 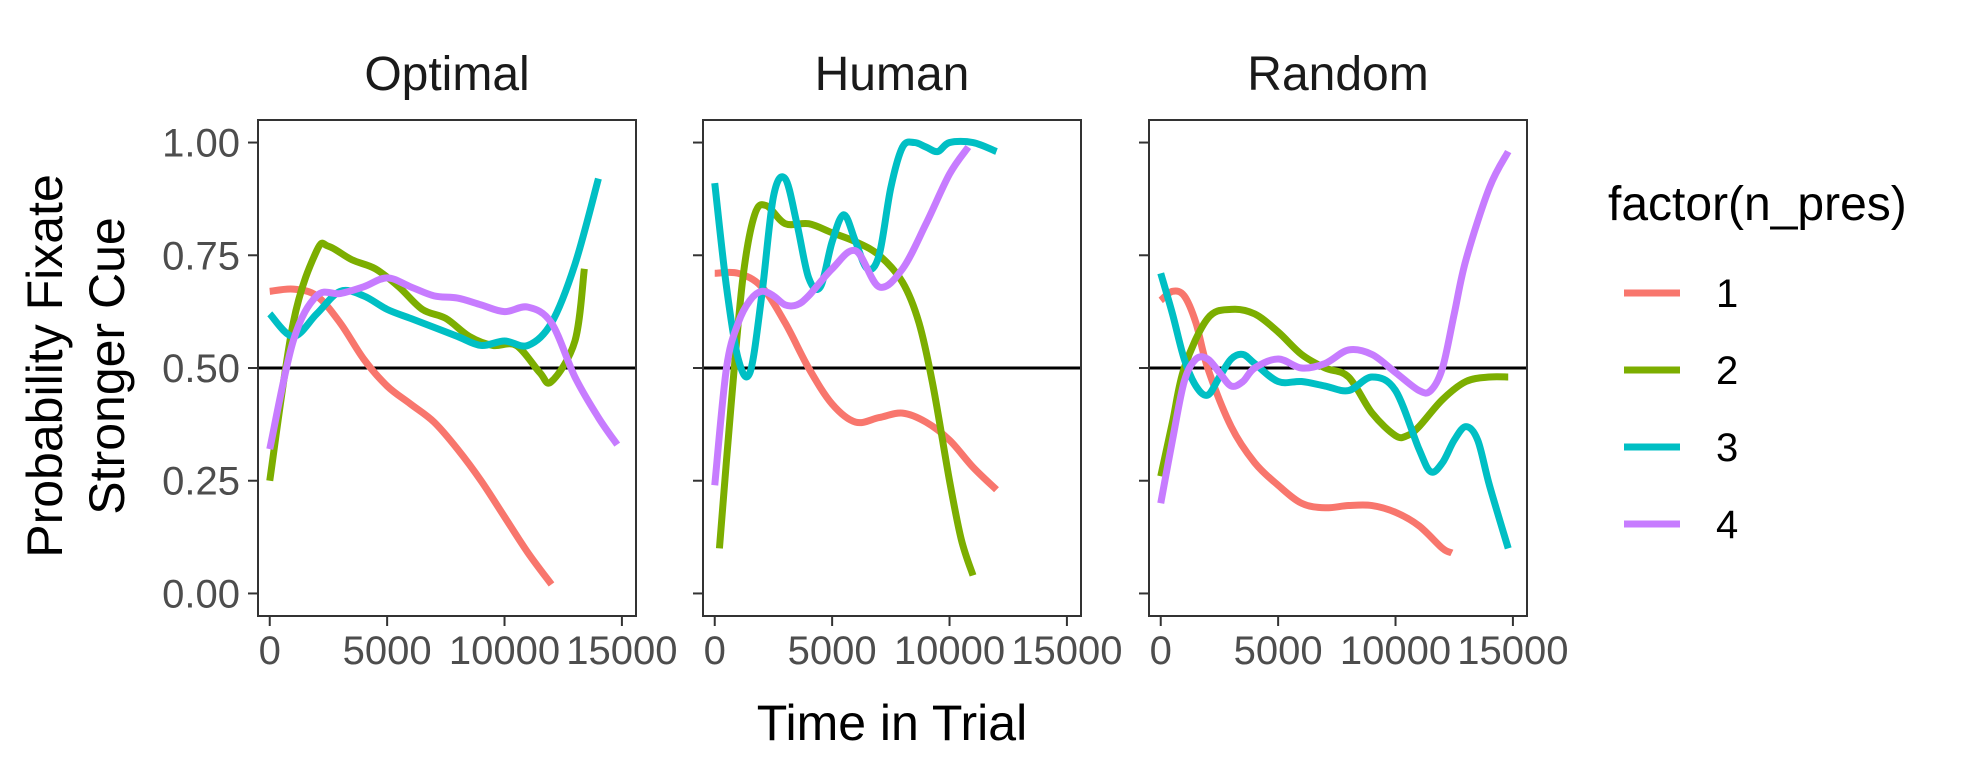 What do you see at coordinates (201, 369) in the screenshot?
I see `y-tick-label: 0.50` at bounding box center [201, 369].